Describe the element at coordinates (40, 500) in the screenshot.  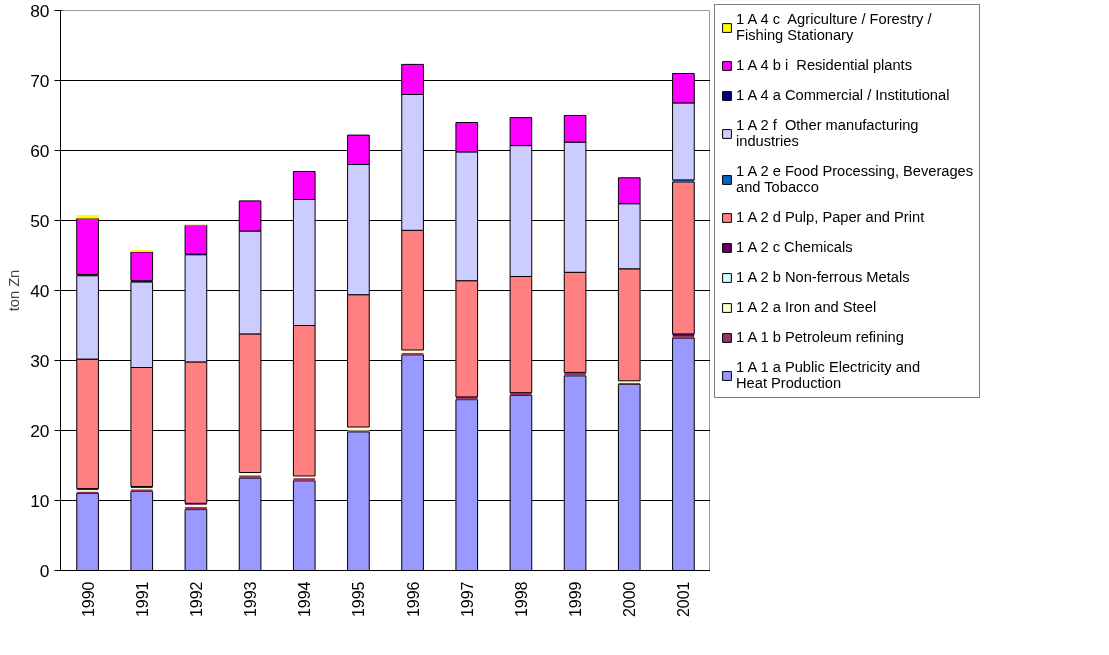
I see `y-tick-label: 10` at that location.